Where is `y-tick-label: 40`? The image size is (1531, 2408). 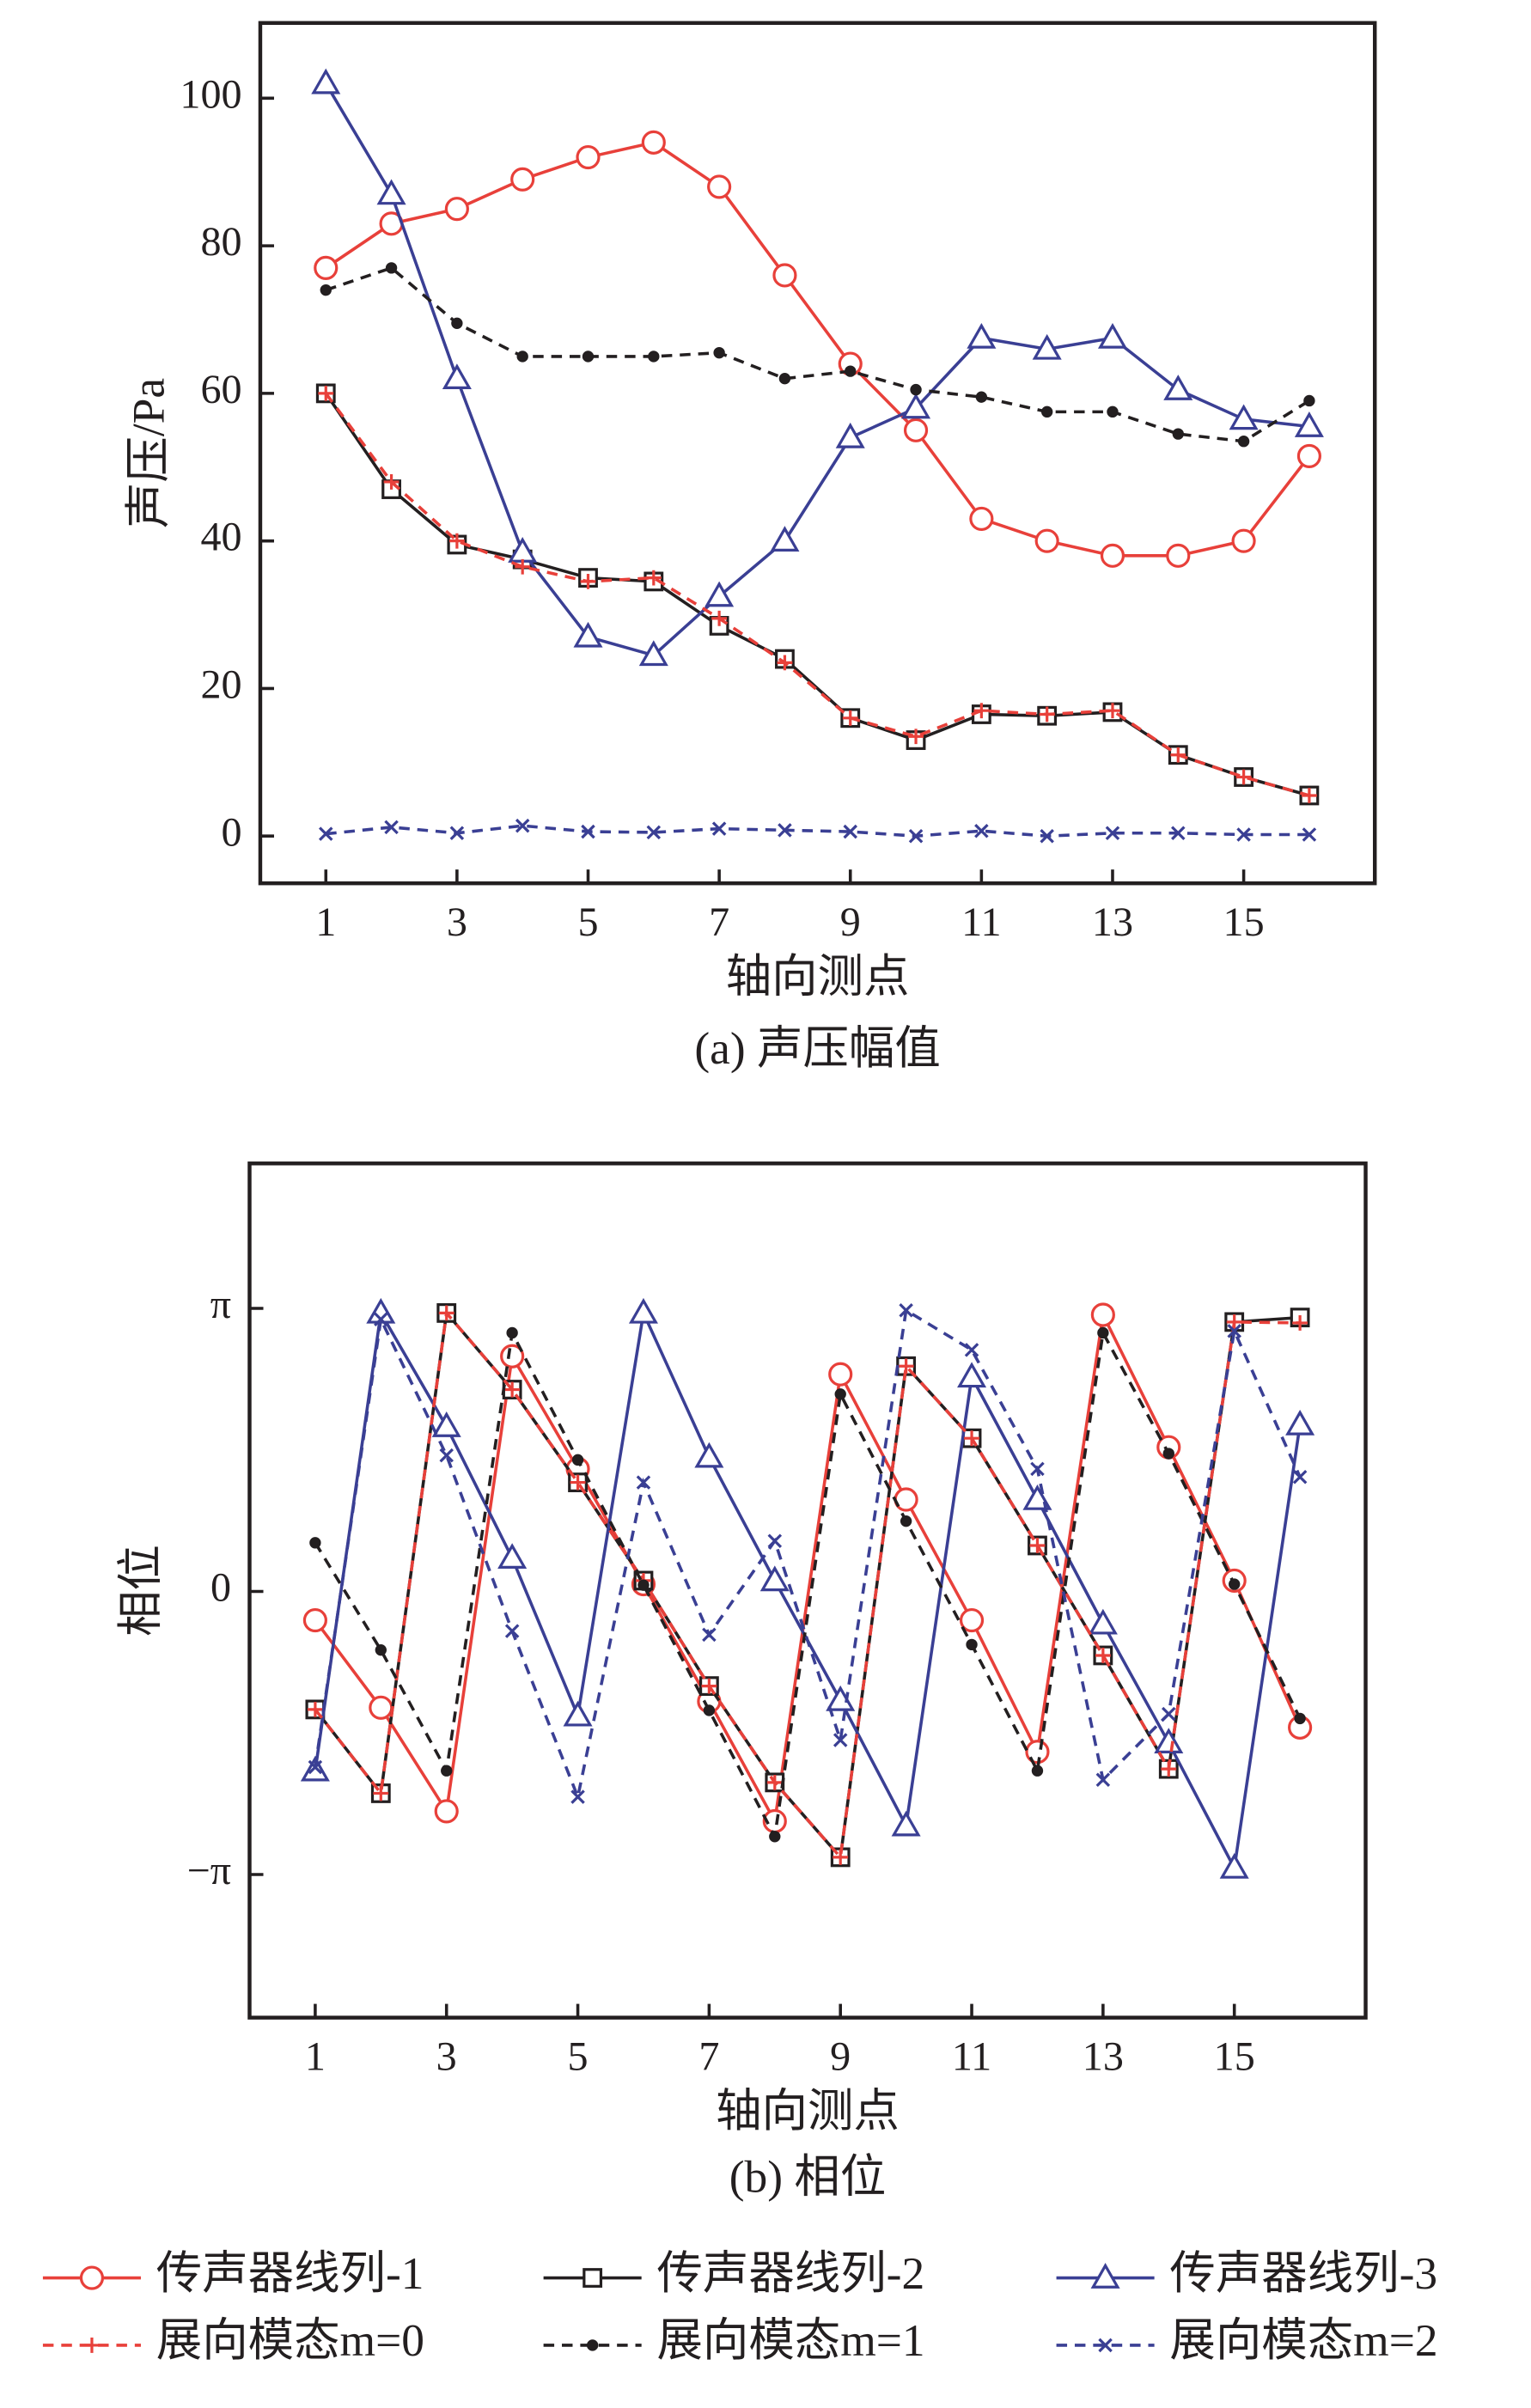
y-tick-label: 40 is located at coordinates (221, 537).